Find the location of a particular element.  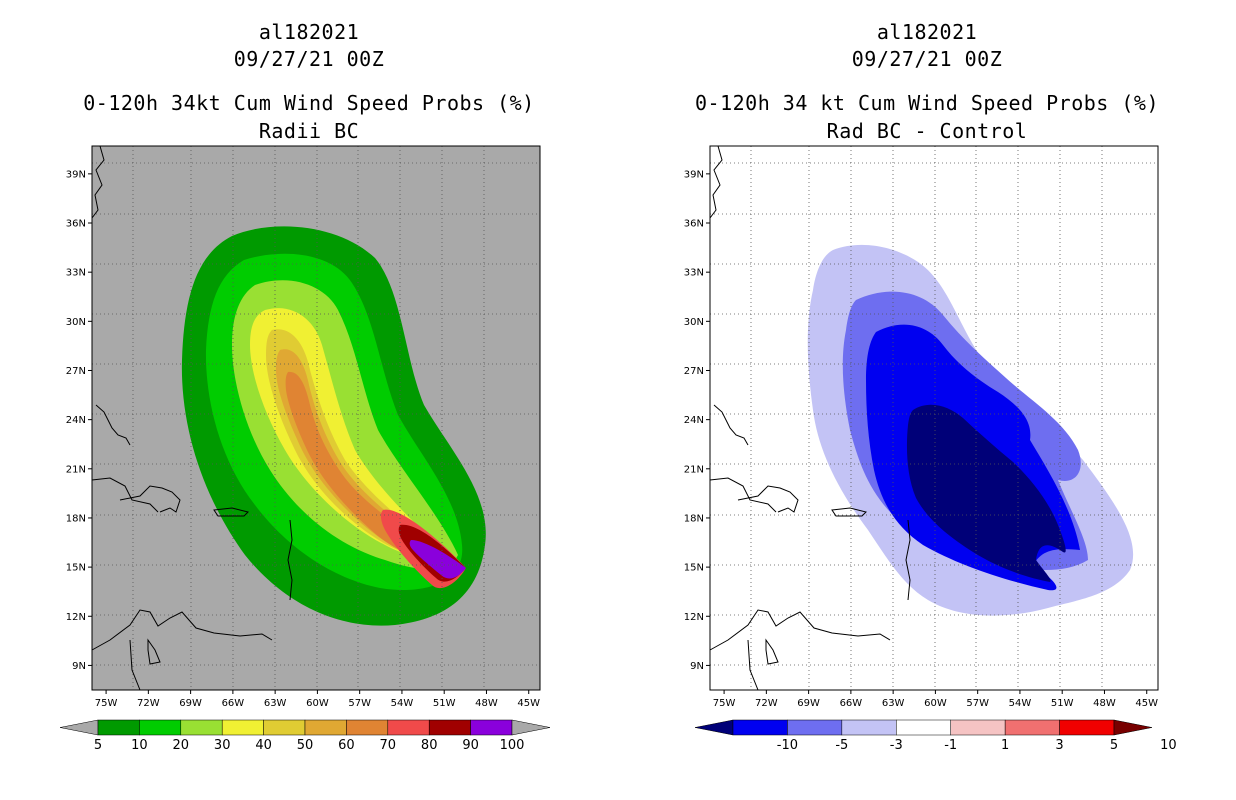

colorbar-label: 100 is located at coordinates (512, 745).